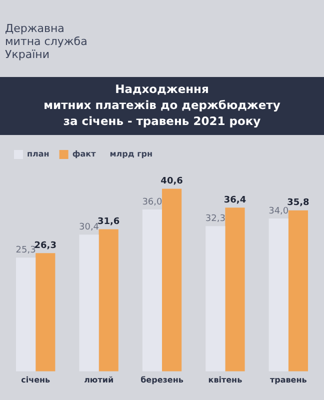 This screenshot has height=400, width=324. I want to click on x-tick-label: лютий, so click(99, 379).